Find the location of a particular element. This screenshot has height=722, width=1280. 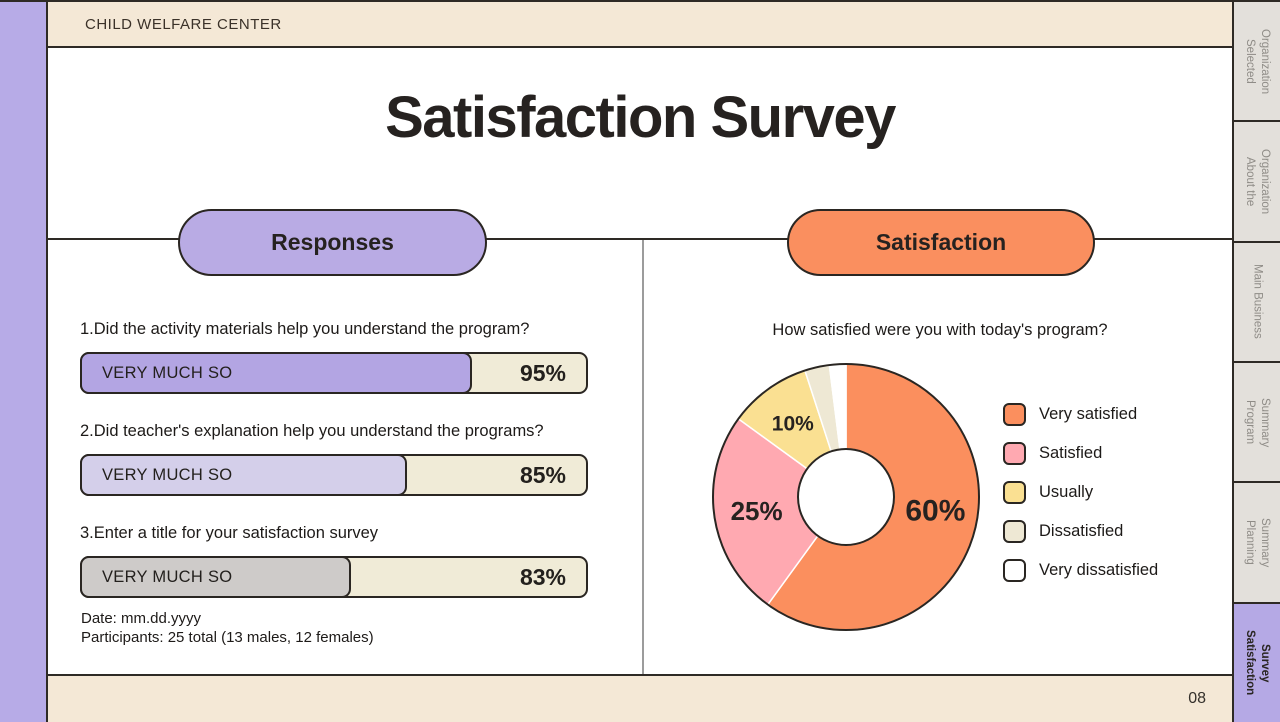

donut-data-label-1: 60% is located at coordinates (935, 511).